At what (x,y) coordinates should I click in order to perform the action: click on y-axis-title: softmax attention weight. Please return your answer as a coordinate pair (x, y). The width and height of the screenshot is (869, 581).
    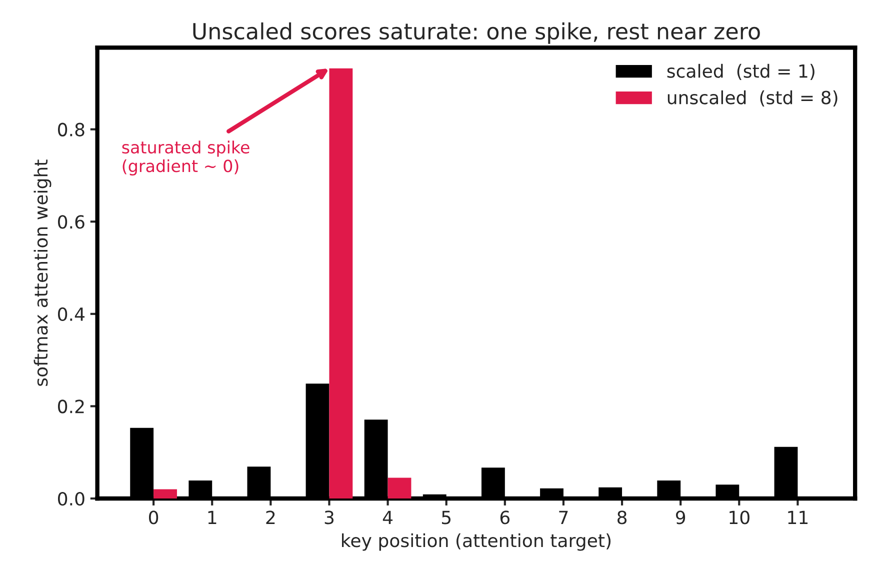
    Looking at the image, I should click on (43, 273).